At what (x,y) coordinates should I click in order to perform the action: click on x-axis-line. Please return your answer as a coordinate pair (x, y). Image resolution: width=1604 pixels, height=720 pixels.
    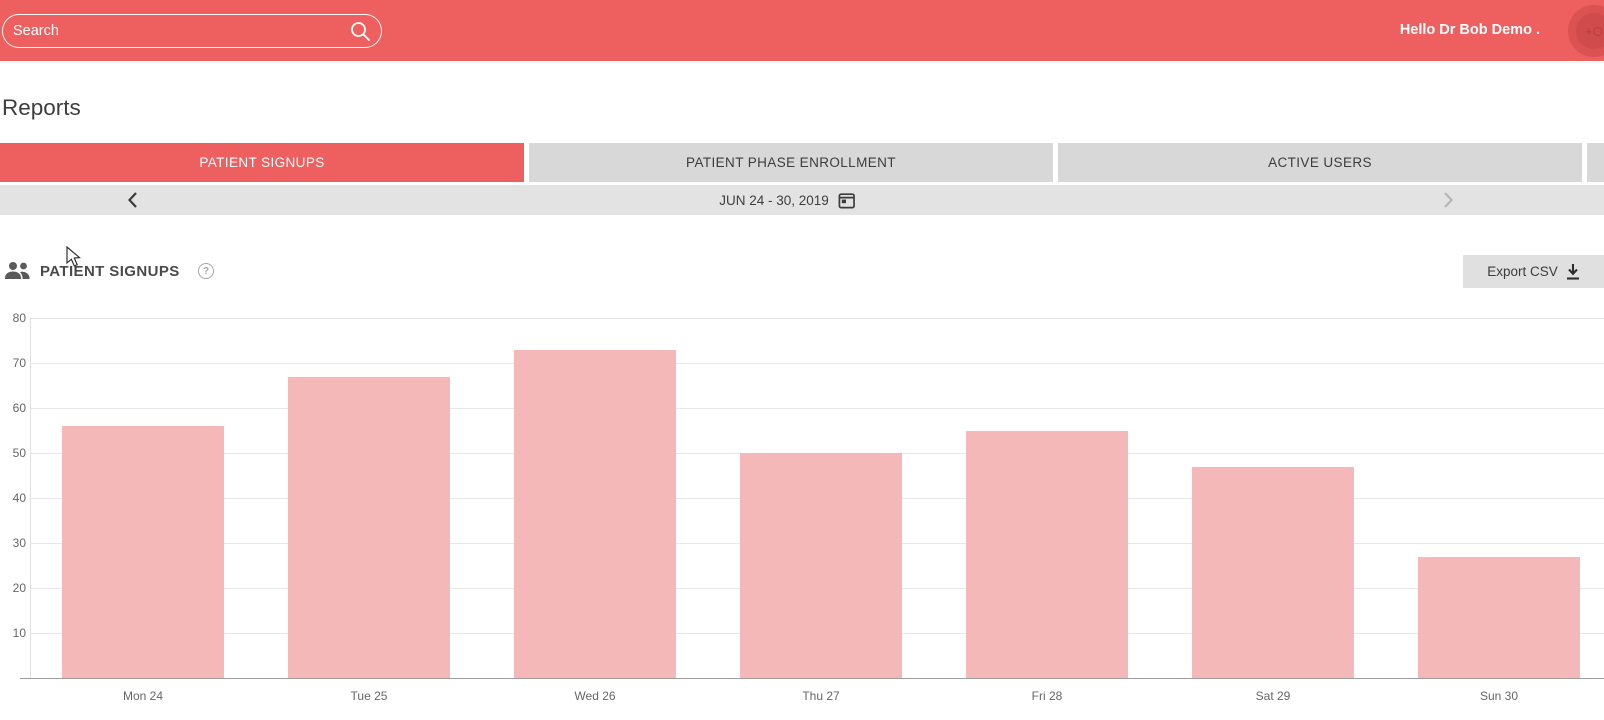
    Looking at the image, I should click on (812, 678).